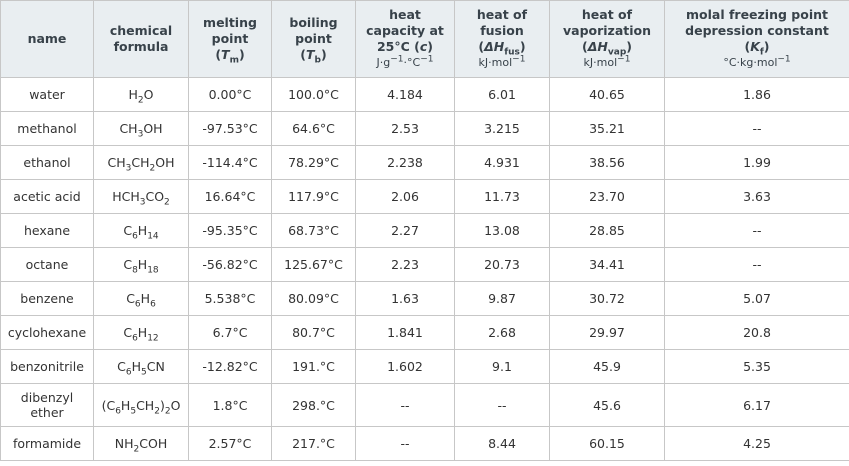 The height and width of the screenshot is (466, 849). Describe the element at coordinates (313, 264) in the screenshot. I see `cell-boiling-point: 125.67°C` at that location.